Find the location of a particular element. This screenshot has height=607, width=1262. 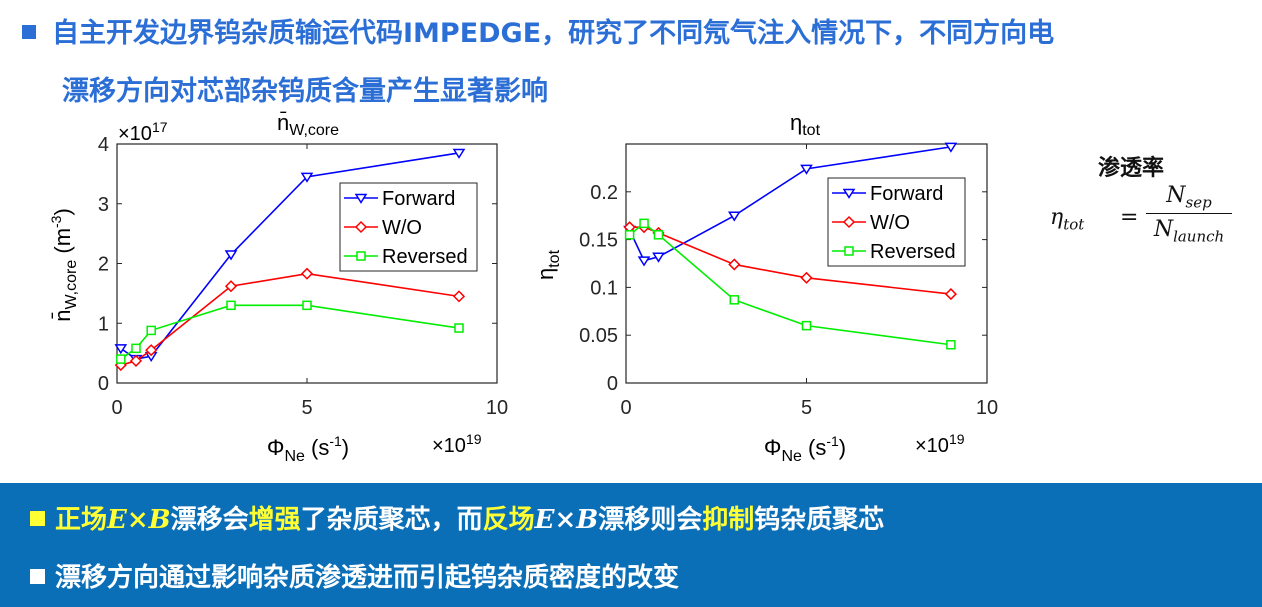

chart1-x-multiplier: ×10¹⁹ is located at coordinates (457, 444).